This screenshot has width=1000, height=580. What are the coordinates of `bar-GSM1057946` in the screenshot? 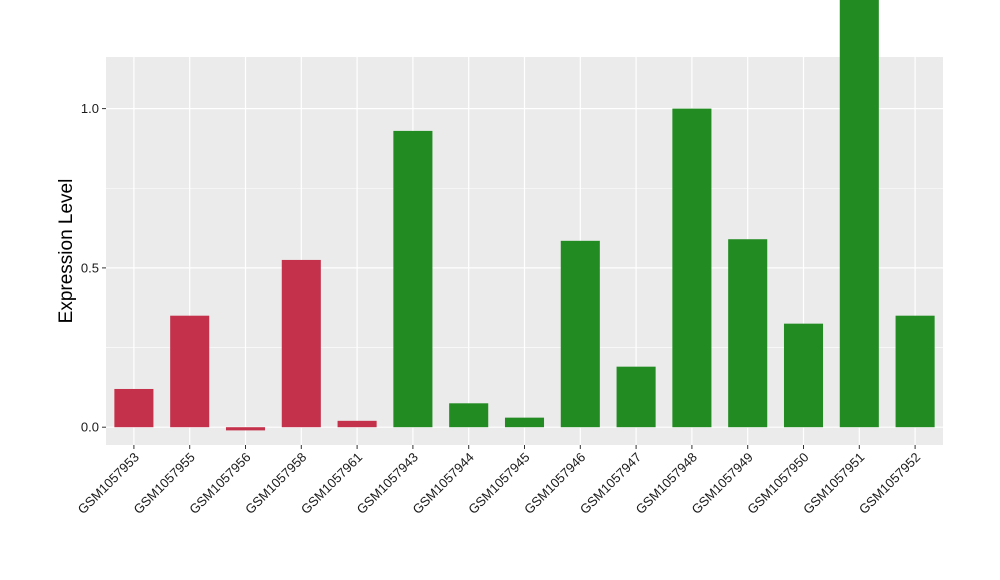 It's located at (580, 334).